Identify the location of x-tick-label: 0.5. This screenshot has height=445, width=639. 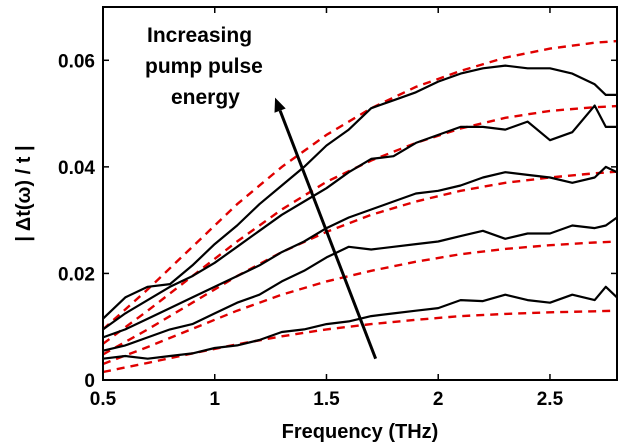
(103, 399).